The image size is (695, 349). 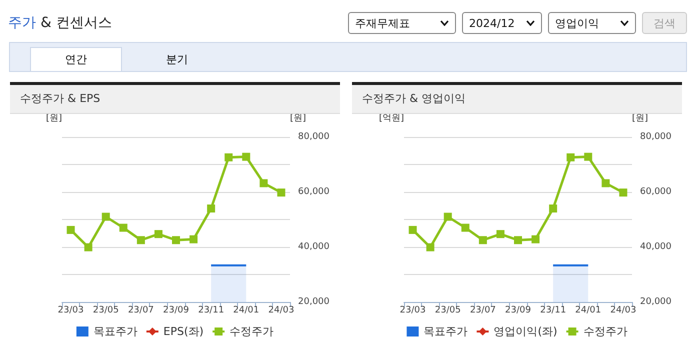 I want to click on y-axis-title: [억원], so click(x=391, y=119).